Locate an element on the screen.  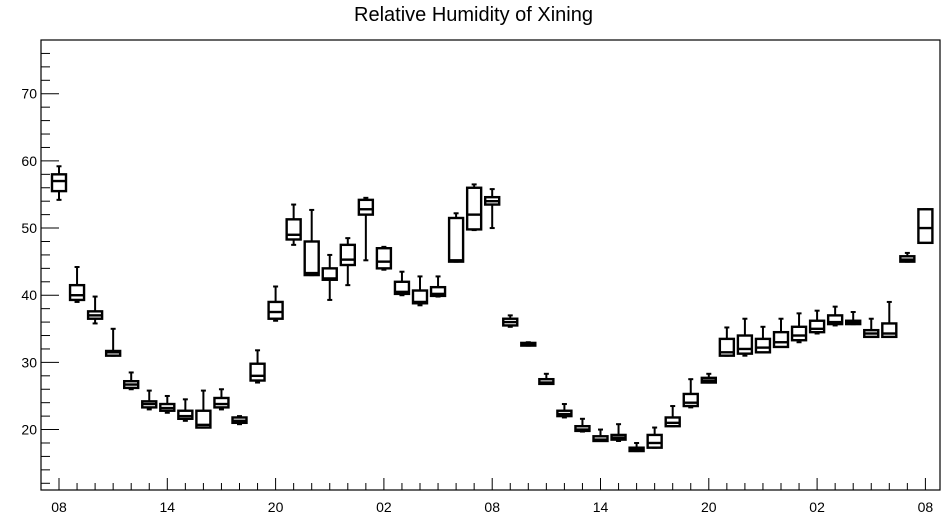
y-tick-label: 70 is located at coordinates (29, 94).